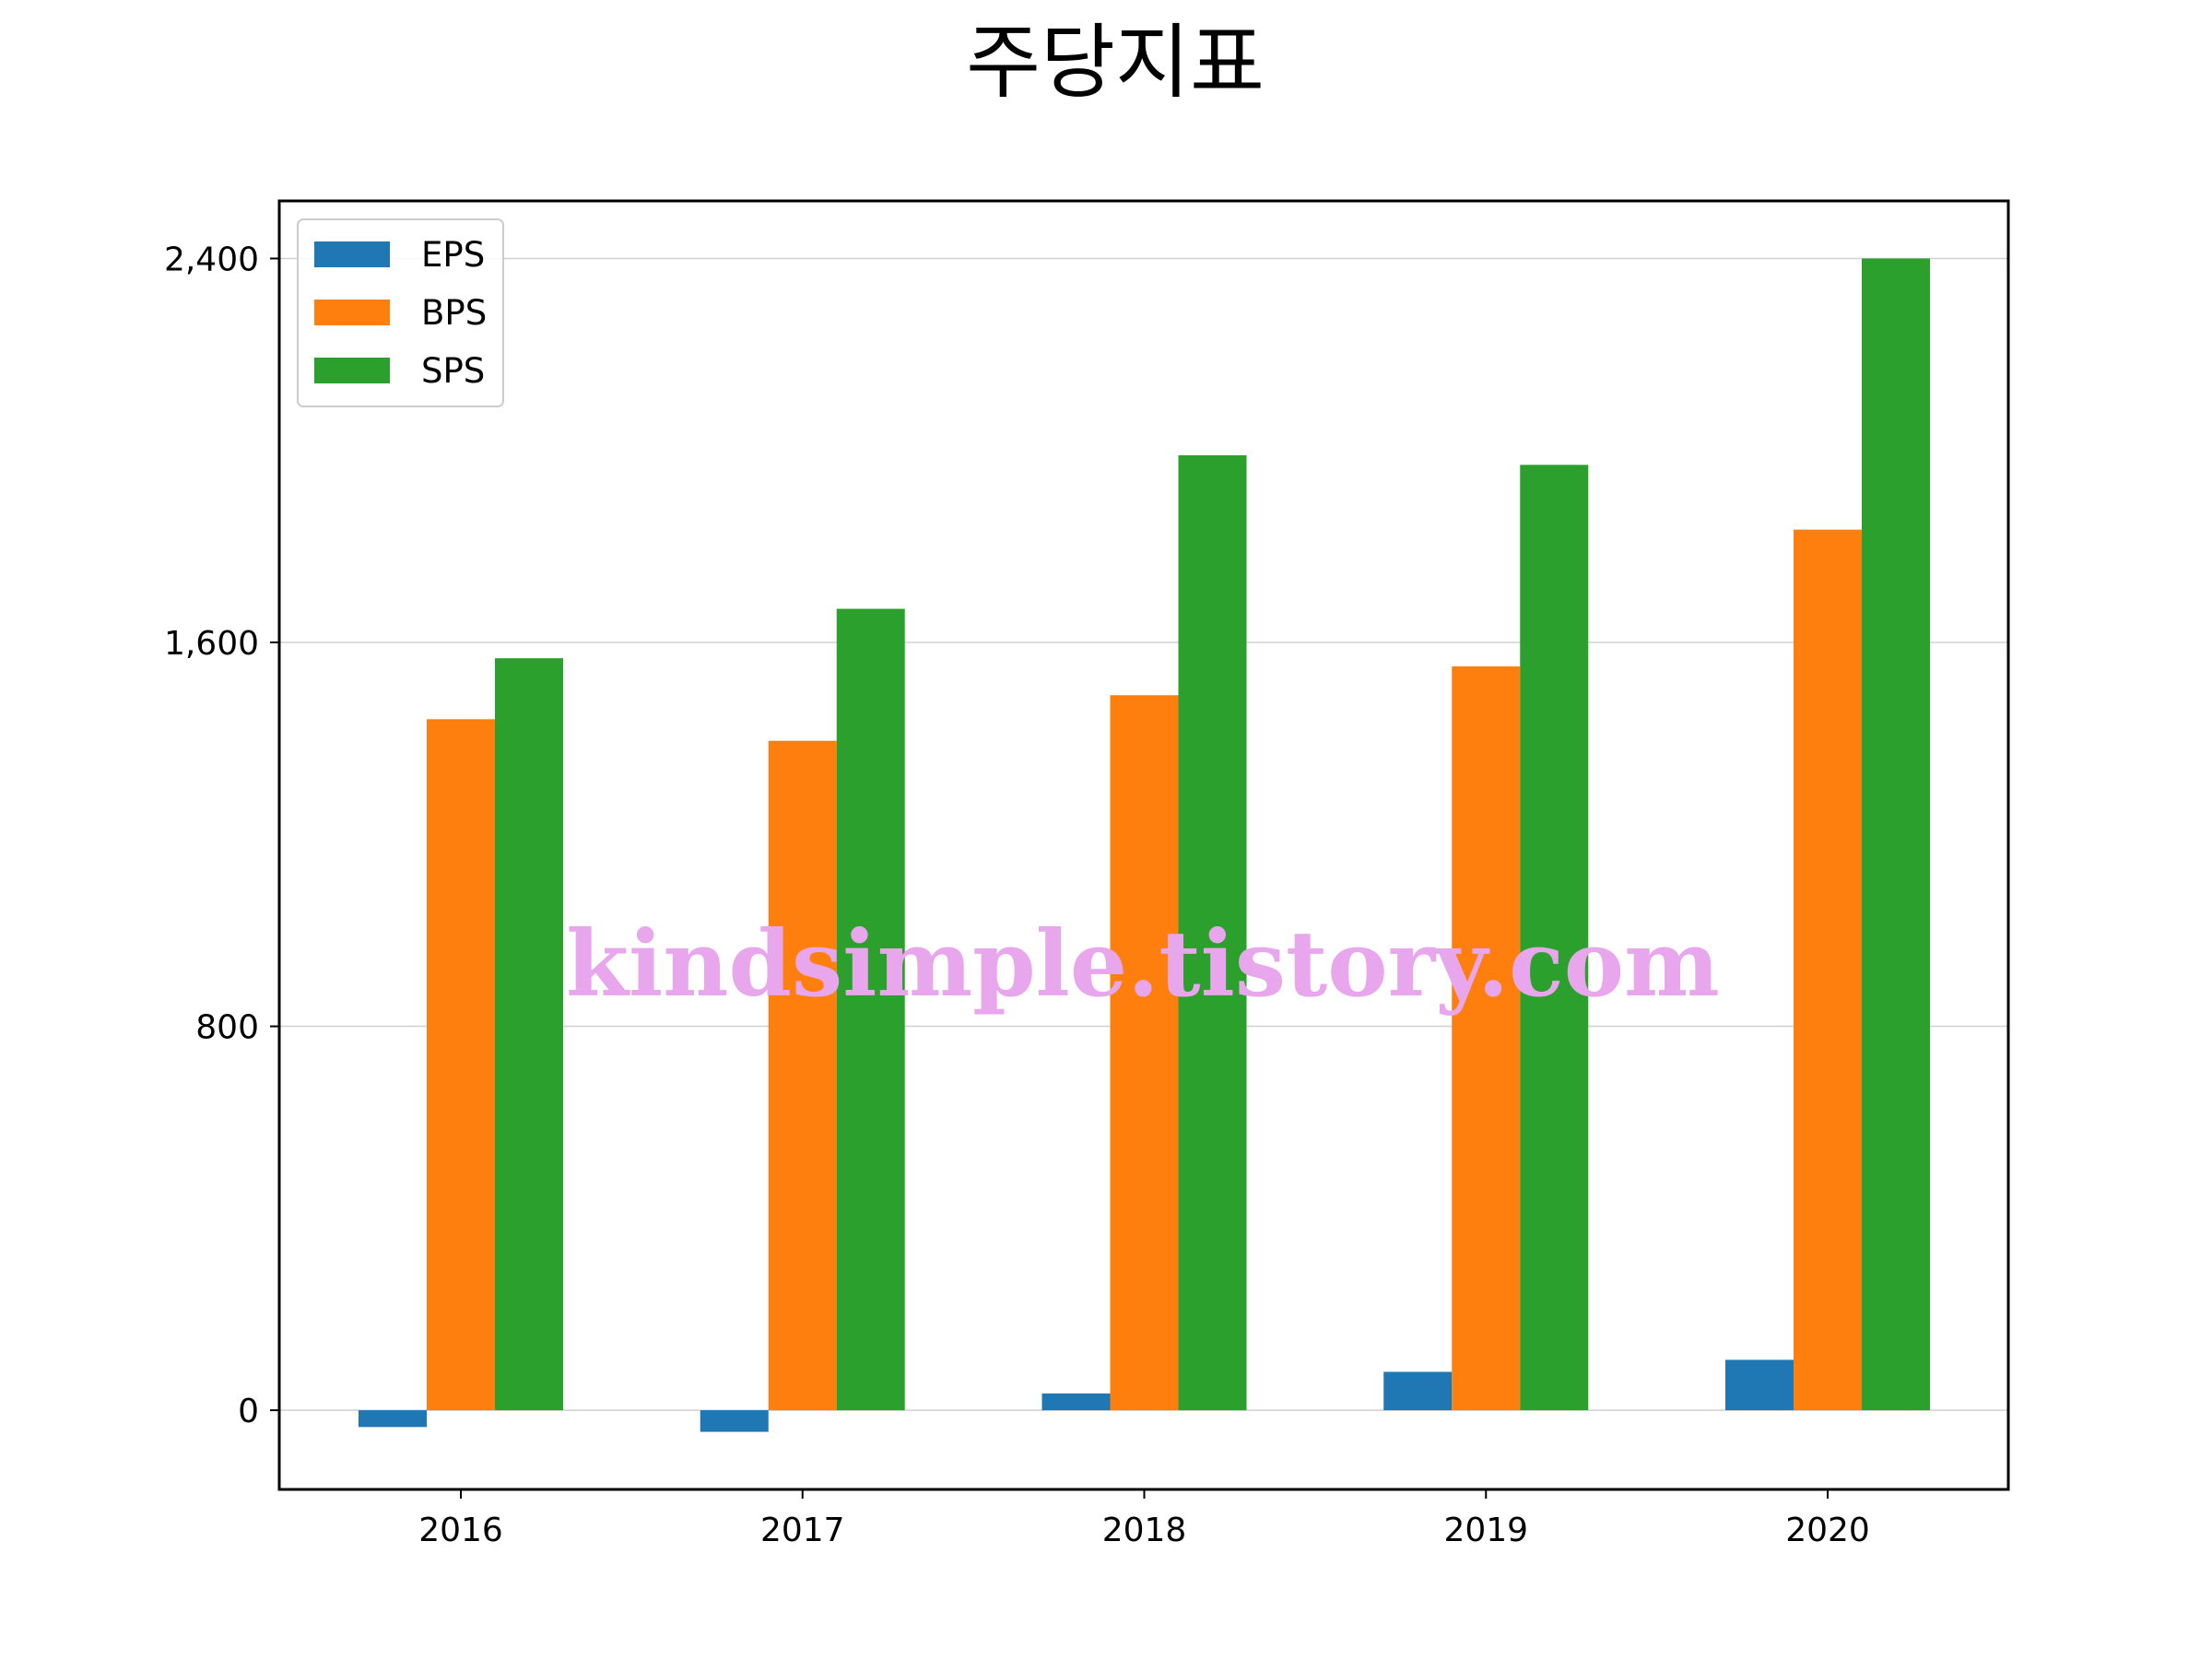  I want to click on y-tick-label: 2,400, so click(211, 259).